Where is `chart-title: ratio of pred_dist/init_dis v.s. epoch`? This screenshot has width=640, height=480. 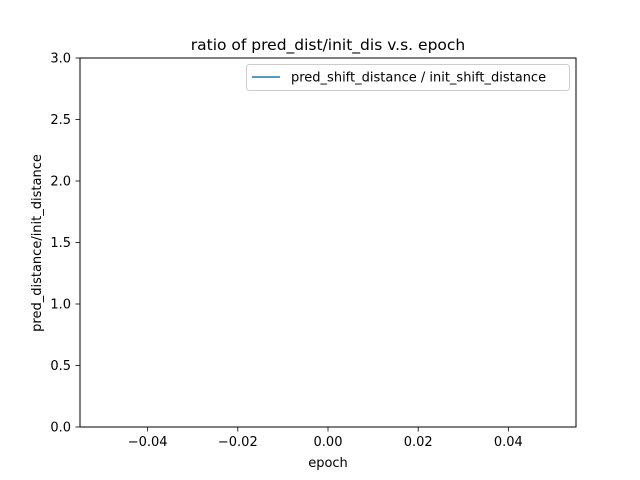 chart-title: ratio of pred_dist/init_dis v.s. epoch is located at coordinates (328, 45).